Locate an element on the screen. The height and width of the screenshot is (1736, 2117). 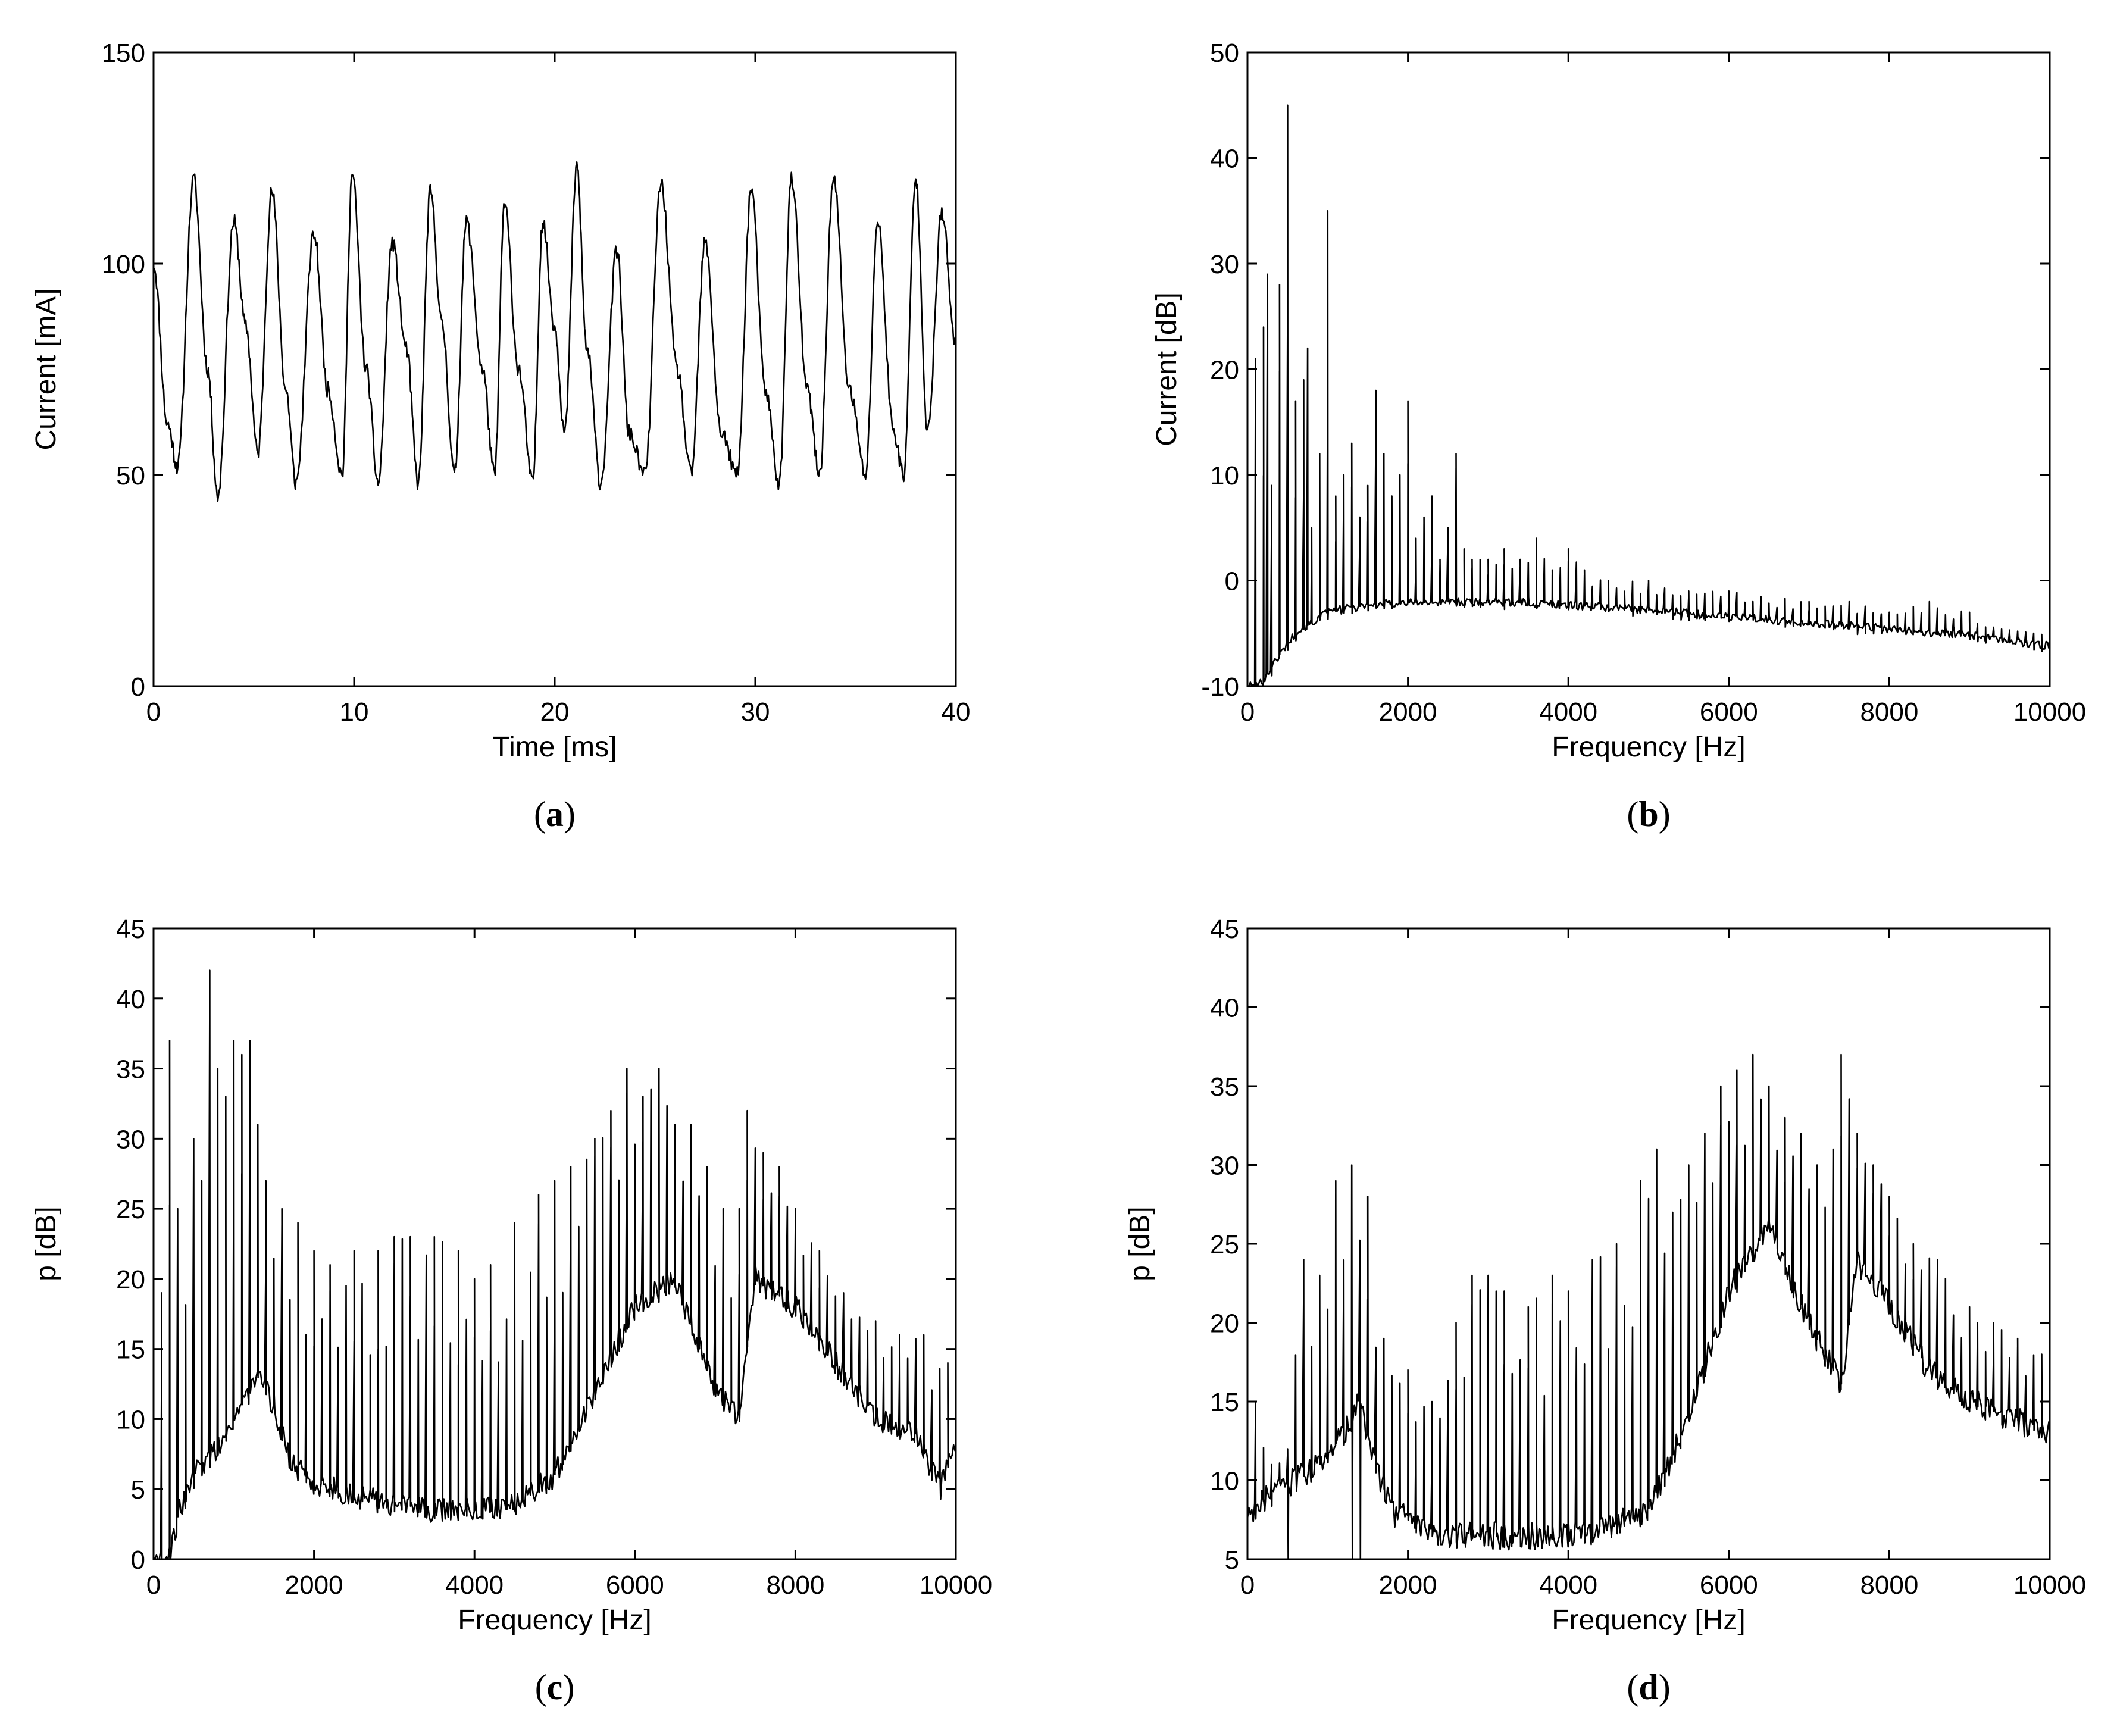
series-line-a is located at coordinates (555, 331).